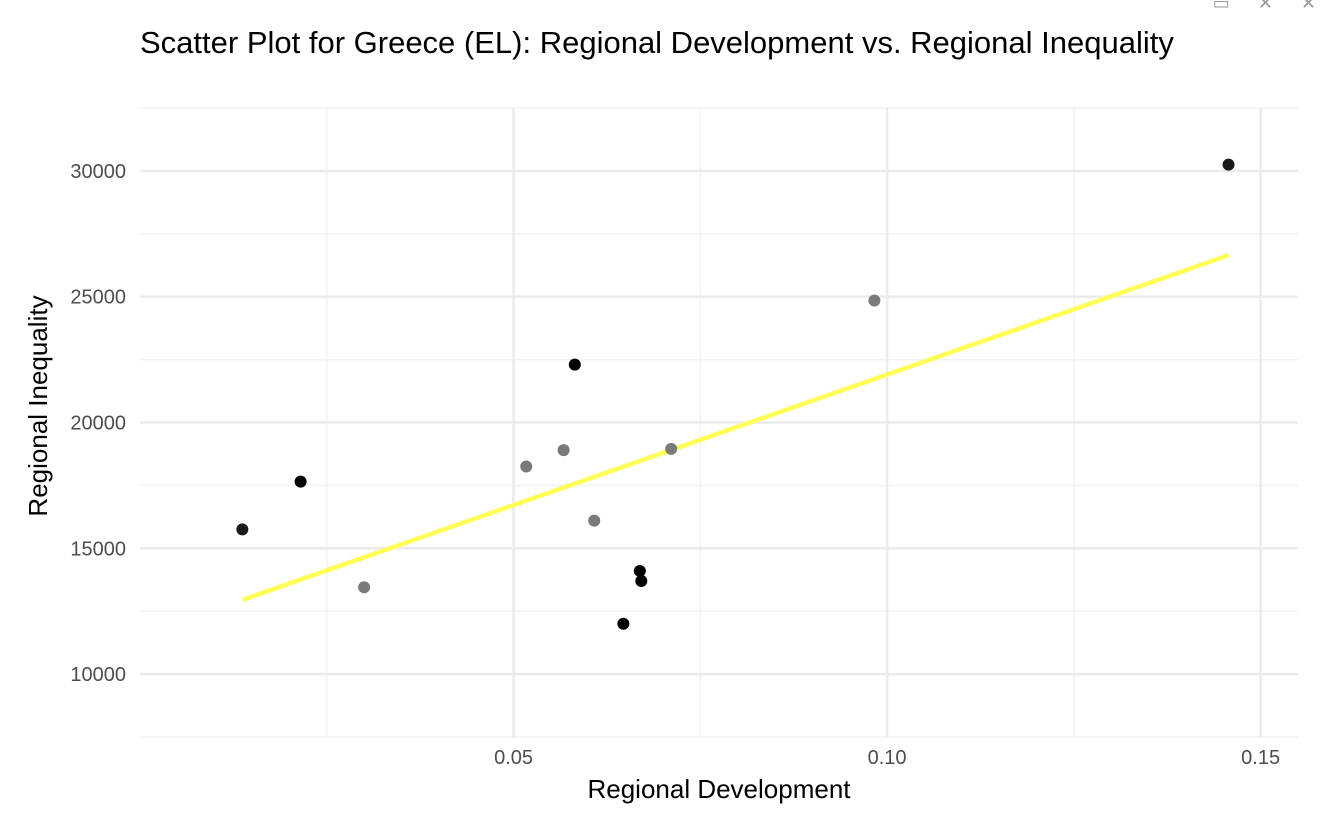 This screenshot has height=824, width=1338. Describe the element at coordinates (1260, 758) in the screenshot. I see `x-tick-label: 0.15` at that location.